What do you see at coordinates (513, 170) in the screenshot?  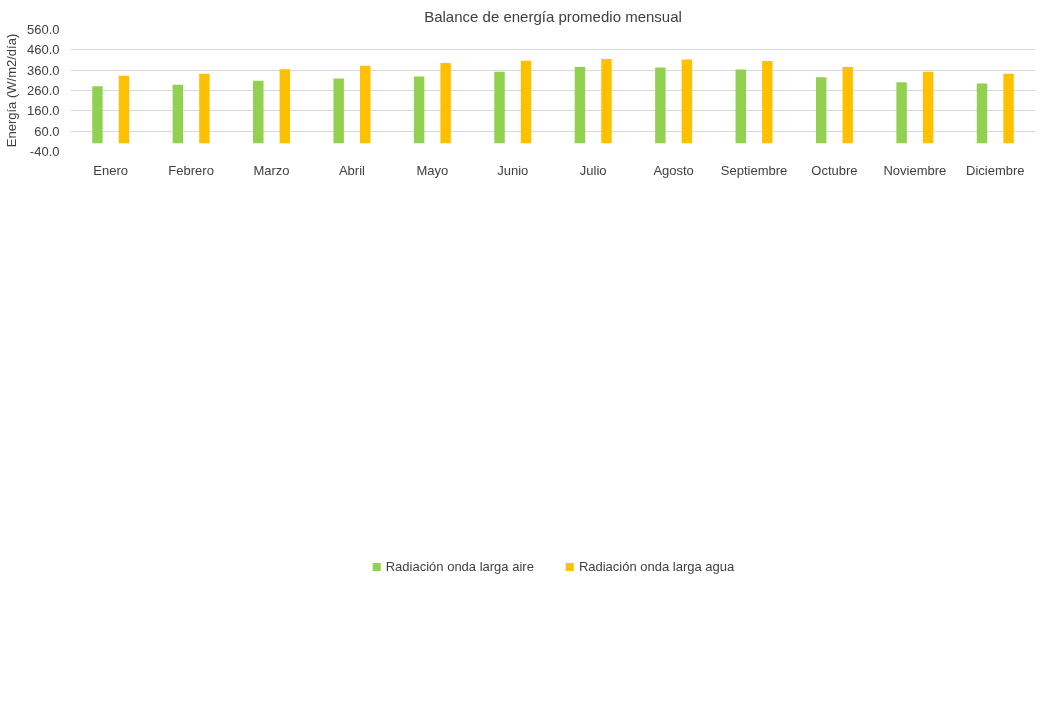 I see `x-tick-label: Junio` at bounding box center [513, 170].